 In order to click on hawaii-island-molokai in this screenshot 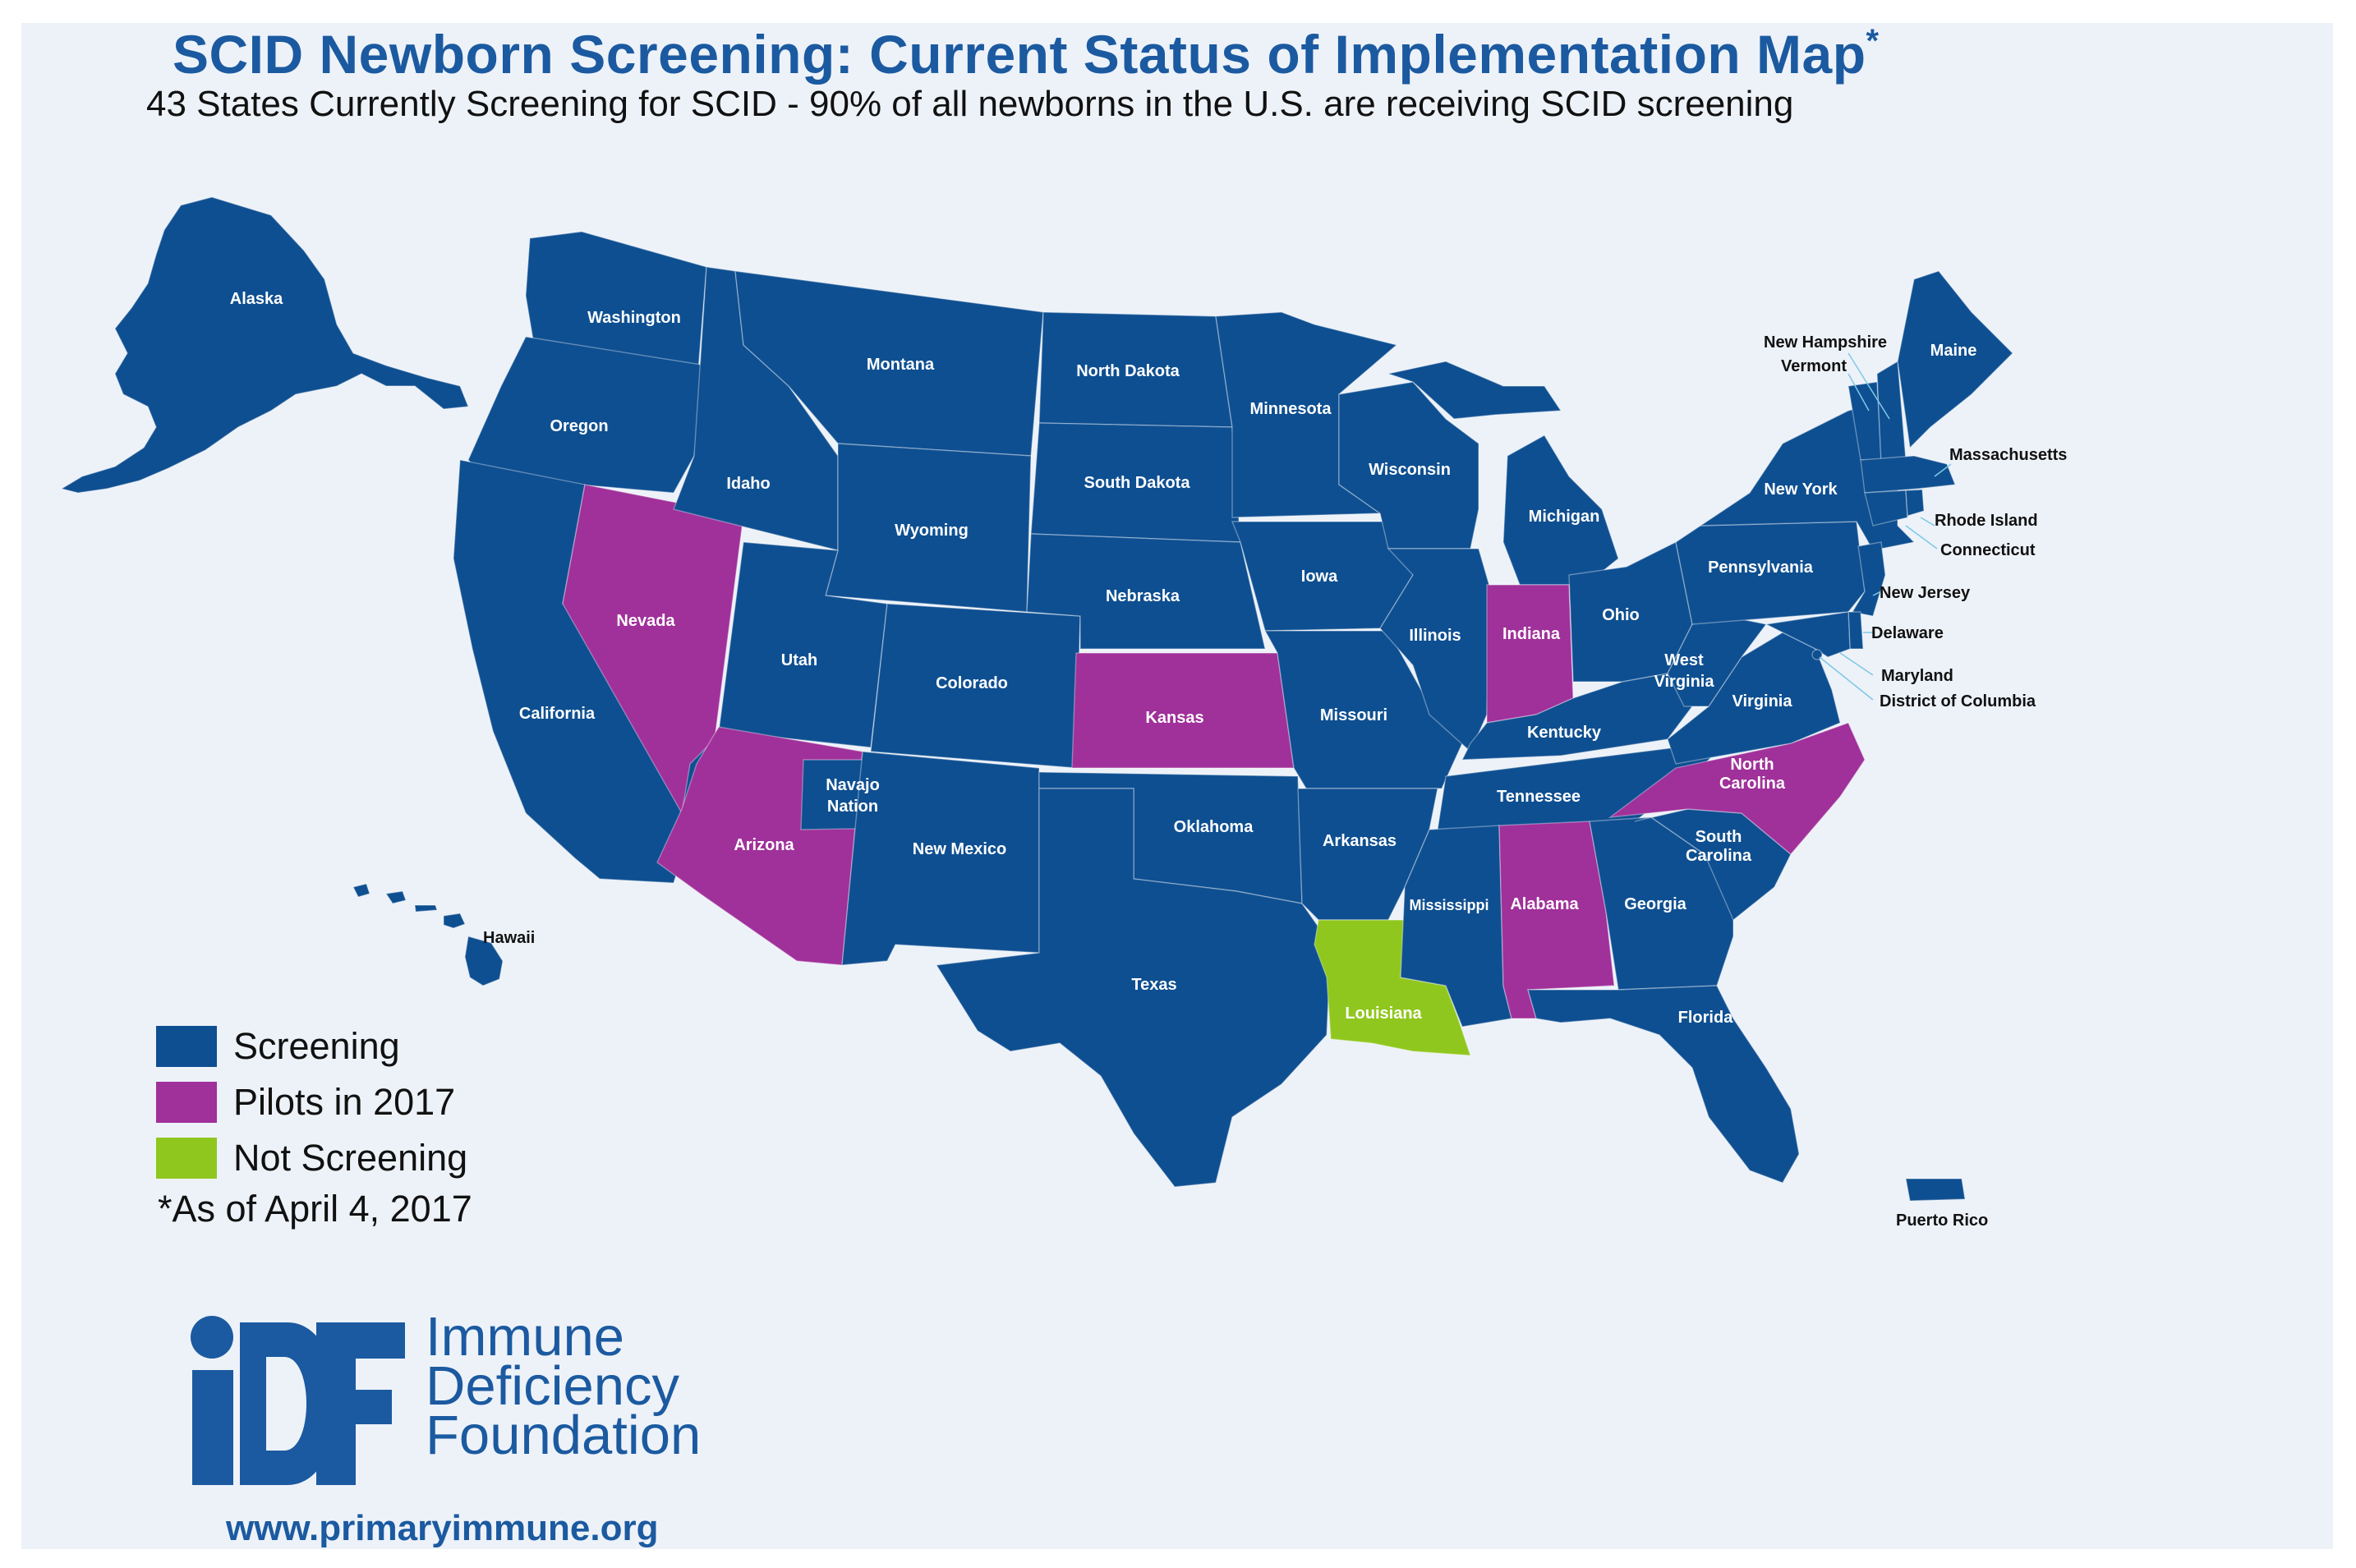, I will do `click(426, 908)`.